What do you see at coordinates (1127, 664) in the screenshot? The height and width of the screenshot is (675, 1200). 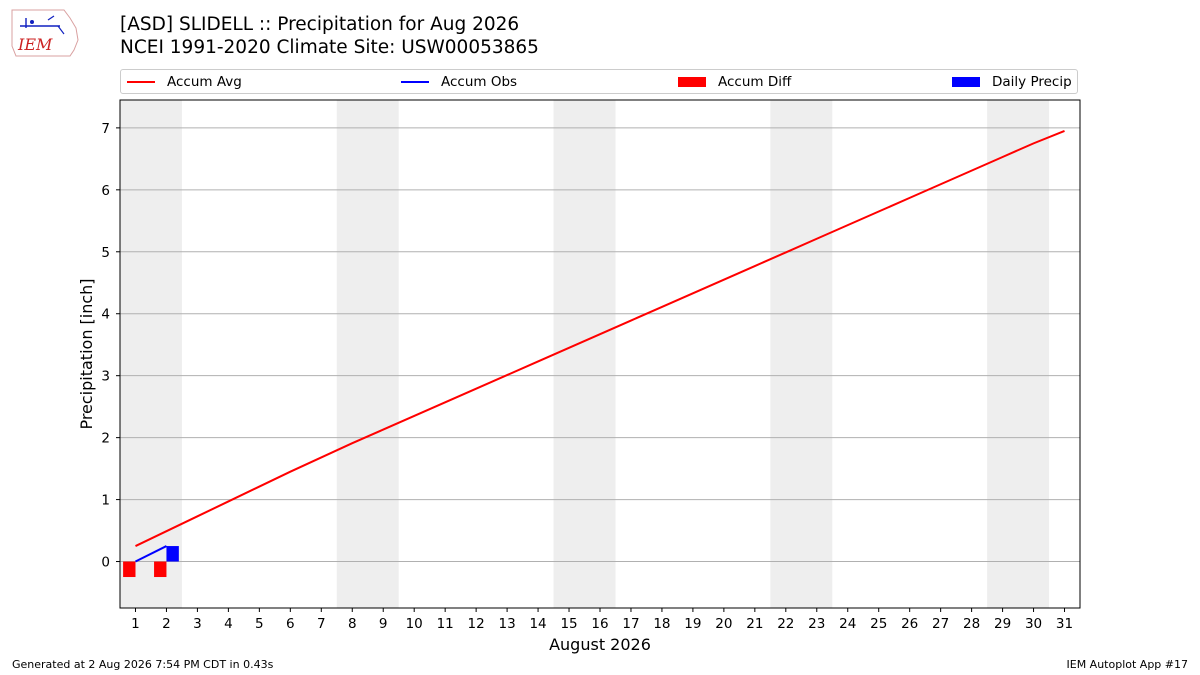 I see `footer-app: IEM Autoplot App #17` at bounding box center [1127, 664].